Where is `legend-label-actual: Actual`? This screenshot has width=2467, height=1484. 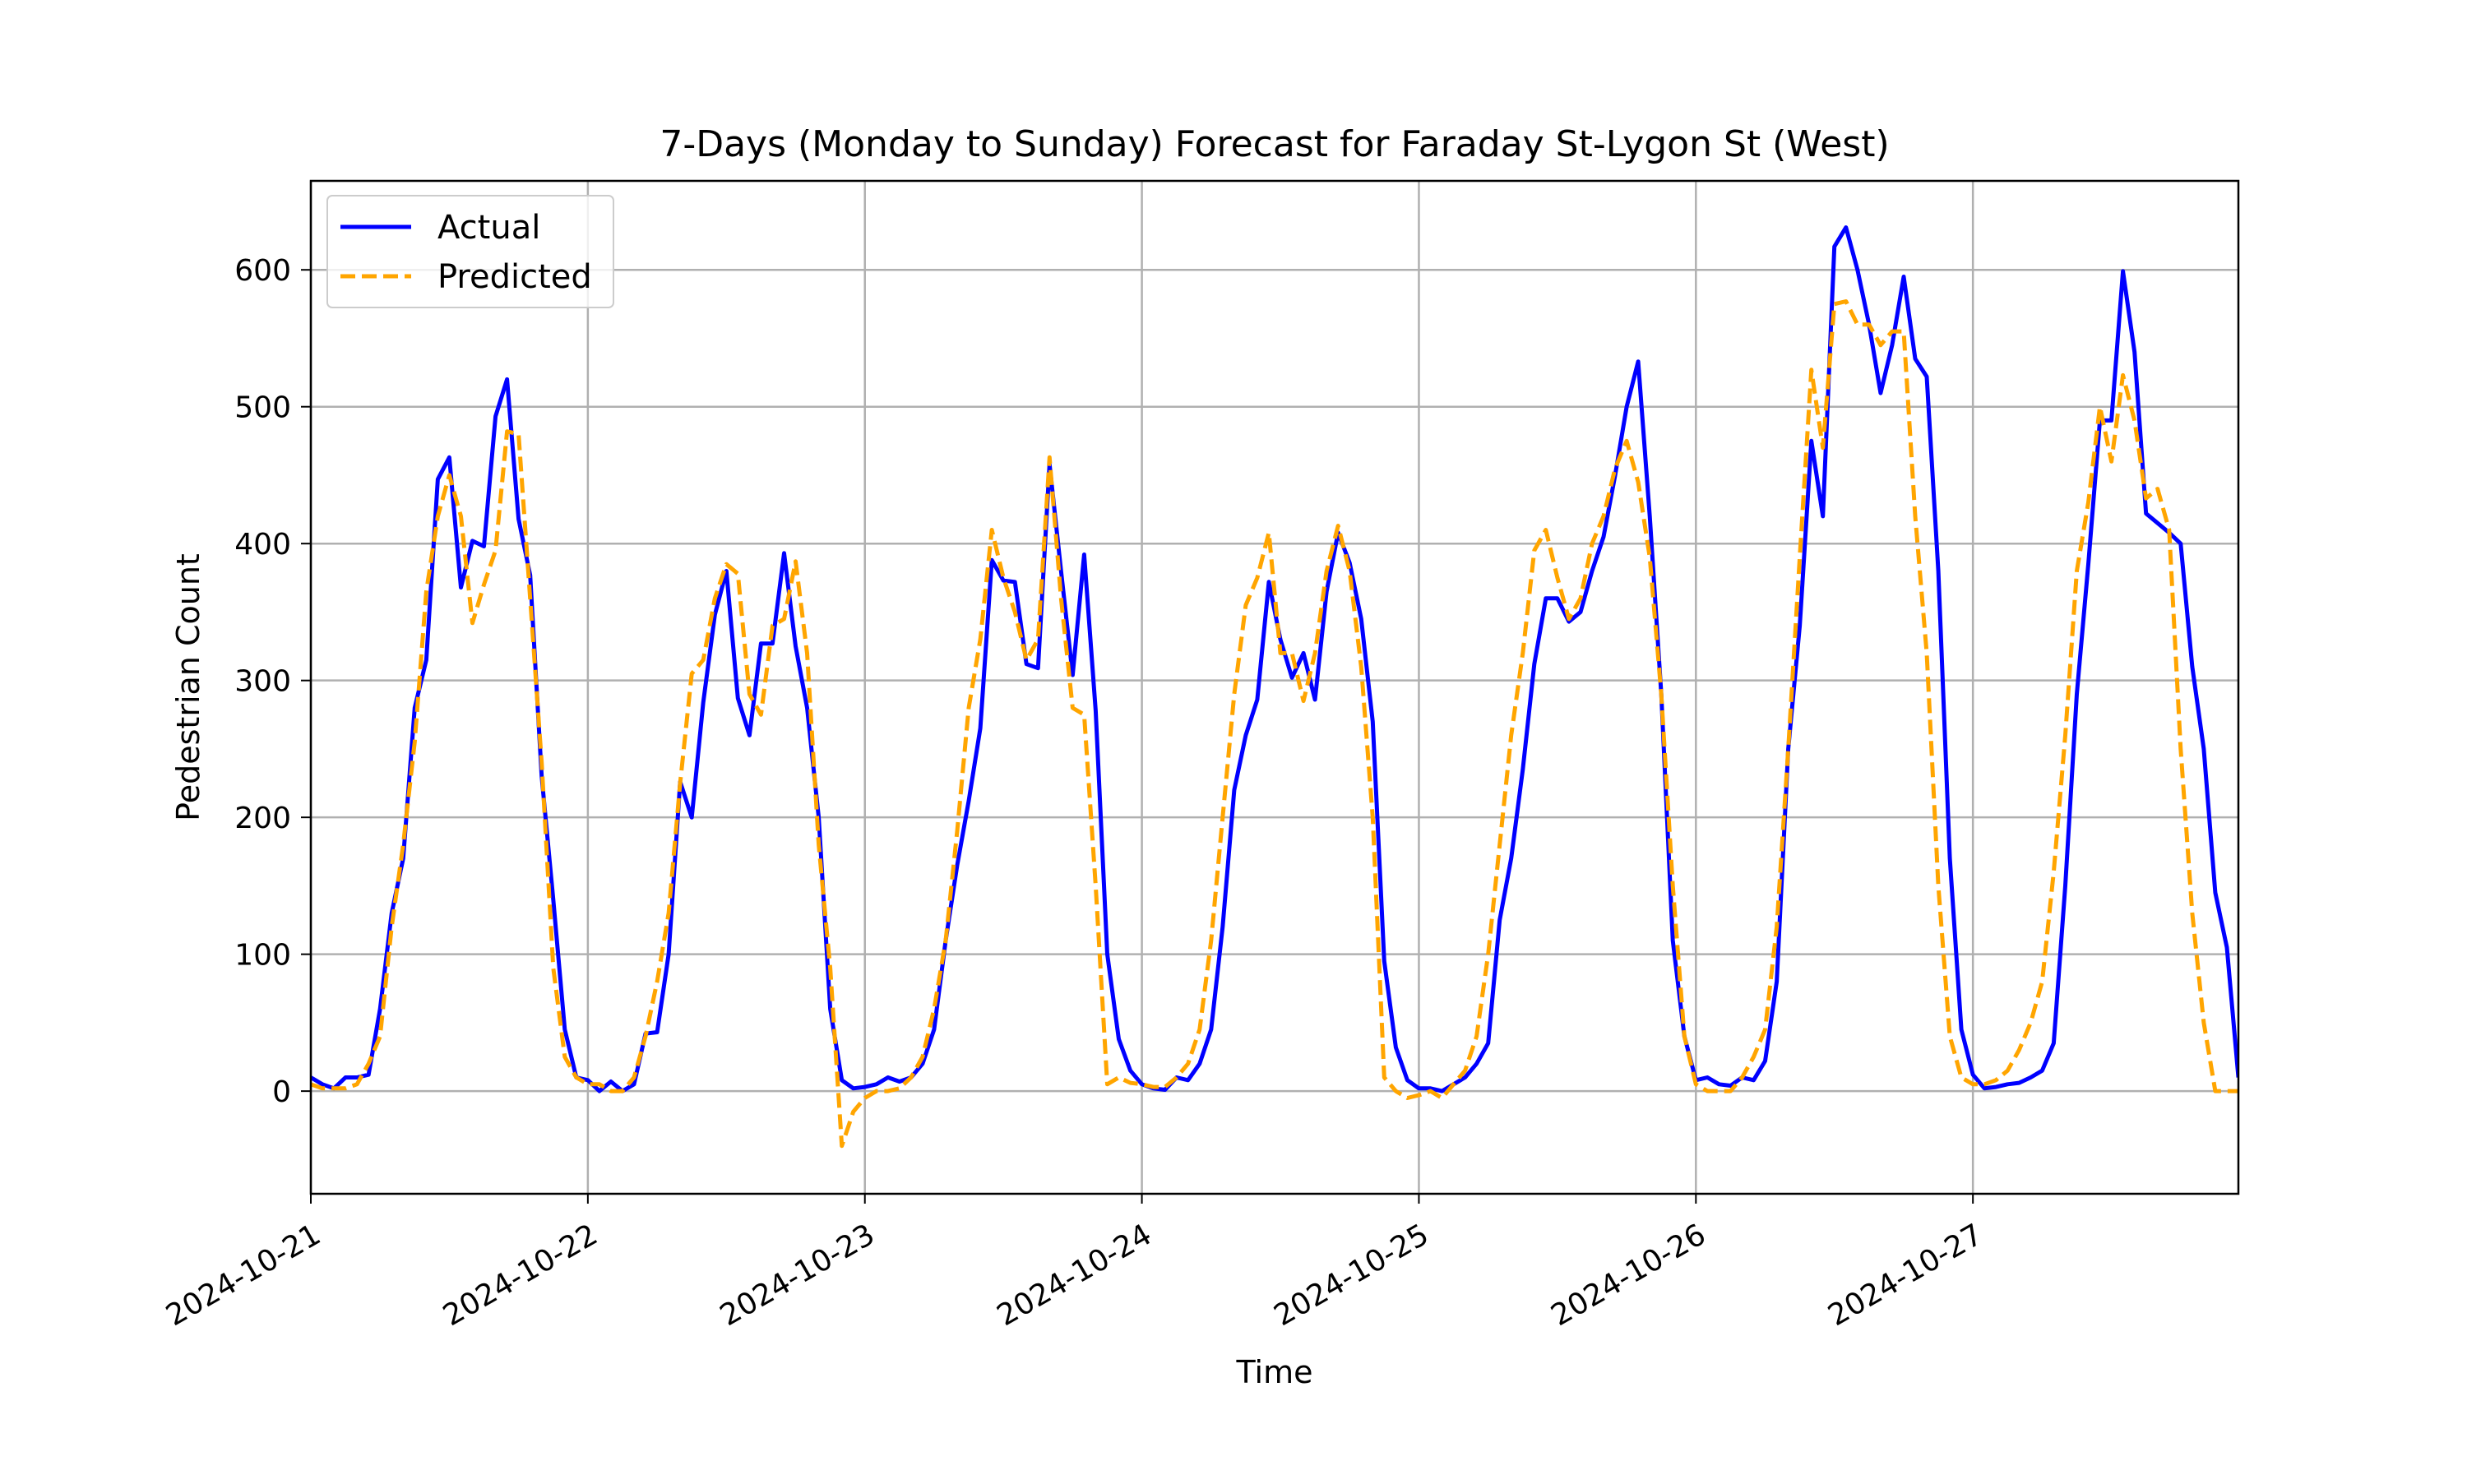
legend-label-actual: Actual is located at coordinates (488, 228).